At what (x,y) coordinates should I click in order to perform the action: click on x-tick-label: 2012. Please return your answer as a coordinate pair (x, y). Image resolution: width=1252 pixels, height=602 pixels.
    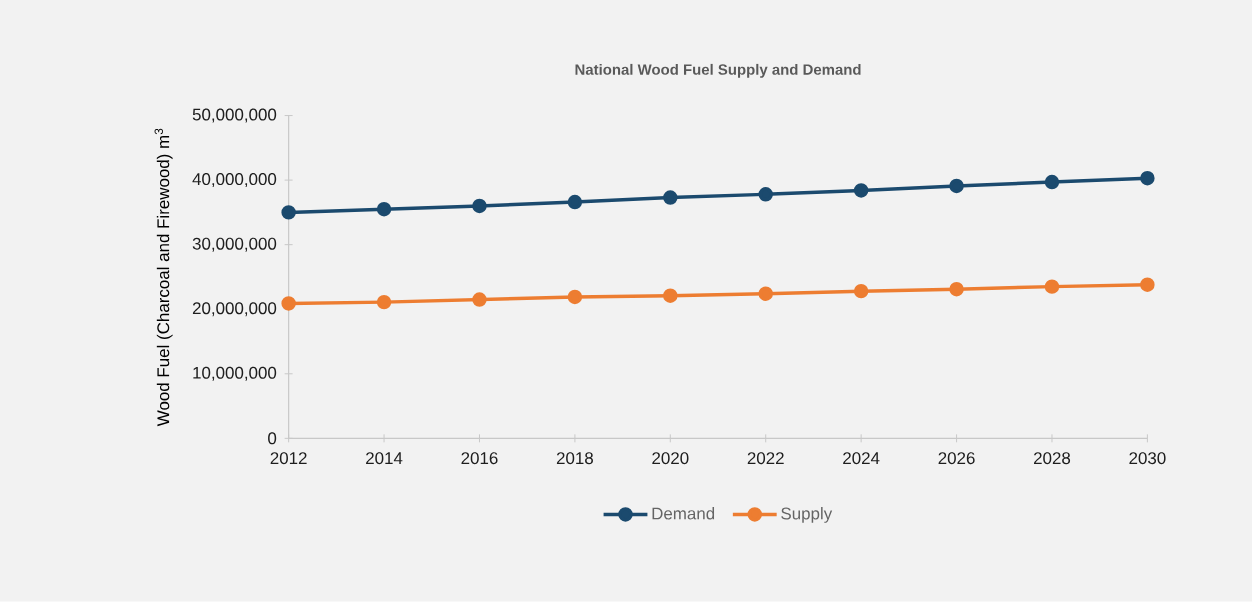
    Looking at the image, I should click on (288, 458).